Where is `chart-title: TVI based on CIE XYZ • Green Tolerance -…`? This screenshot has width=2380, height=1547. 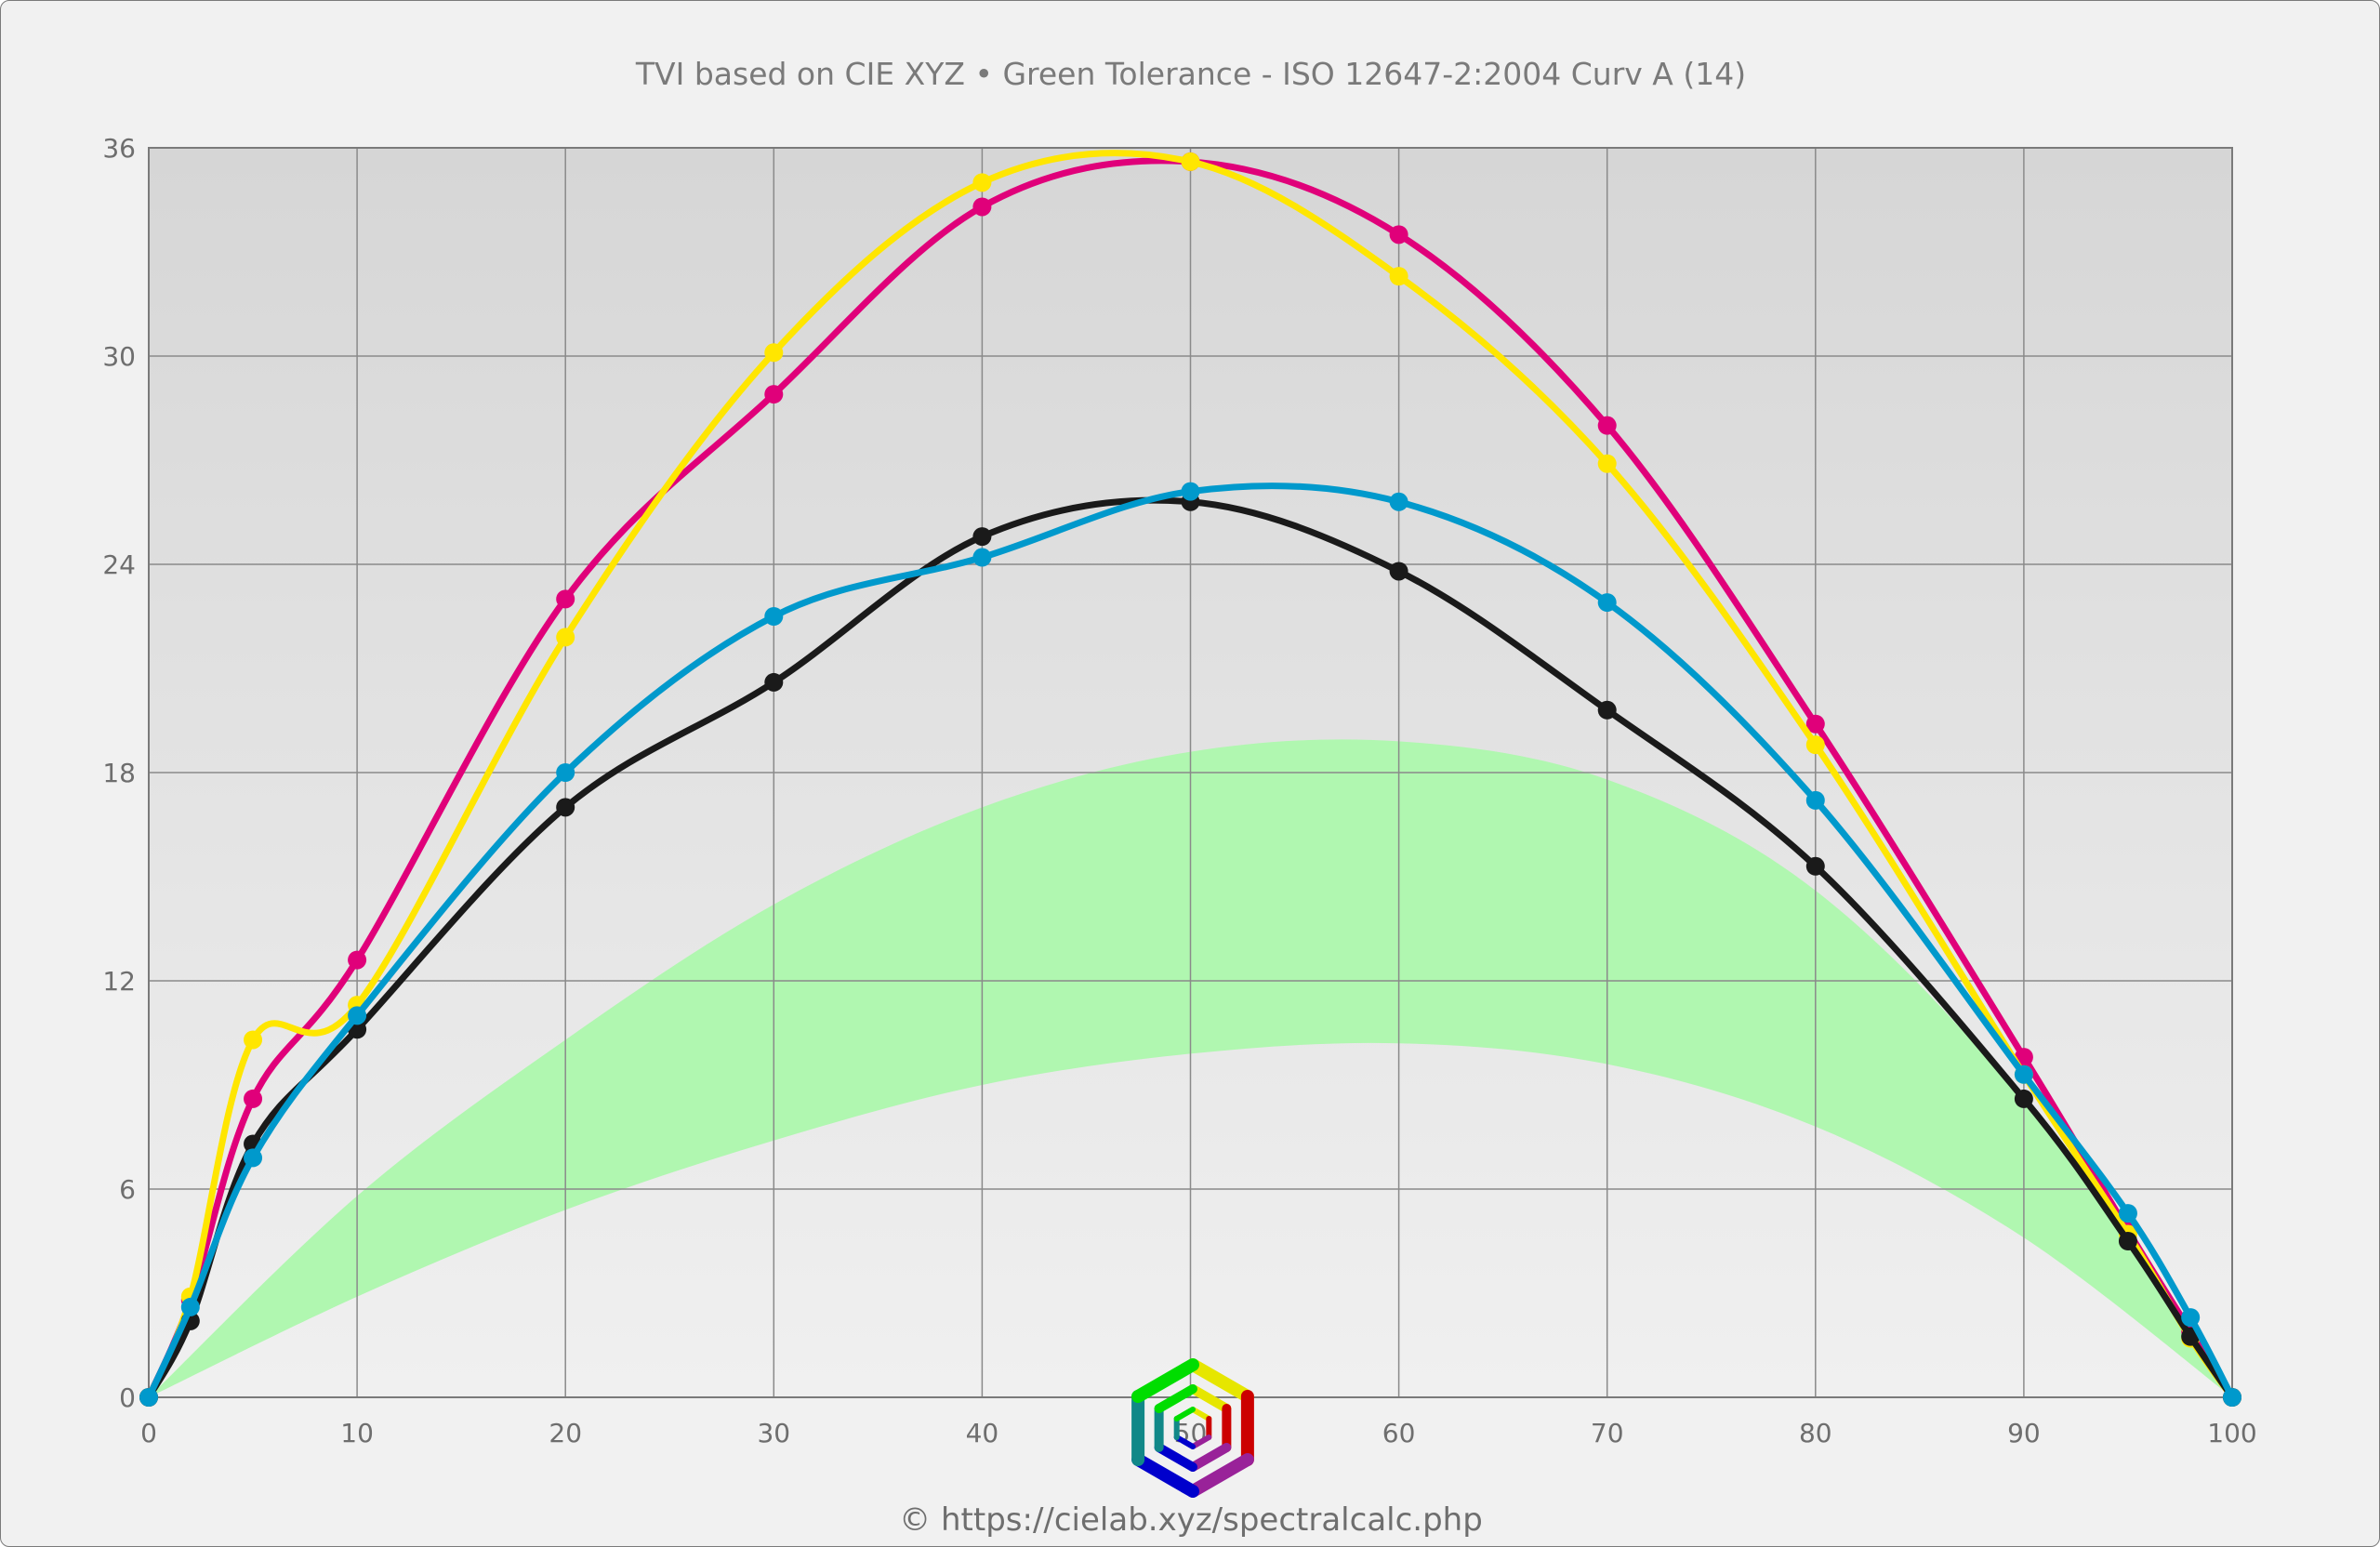 chart-title: TVI based on CIE XYZ • Green Tolerance -… is located at coordinates (1190, 74).